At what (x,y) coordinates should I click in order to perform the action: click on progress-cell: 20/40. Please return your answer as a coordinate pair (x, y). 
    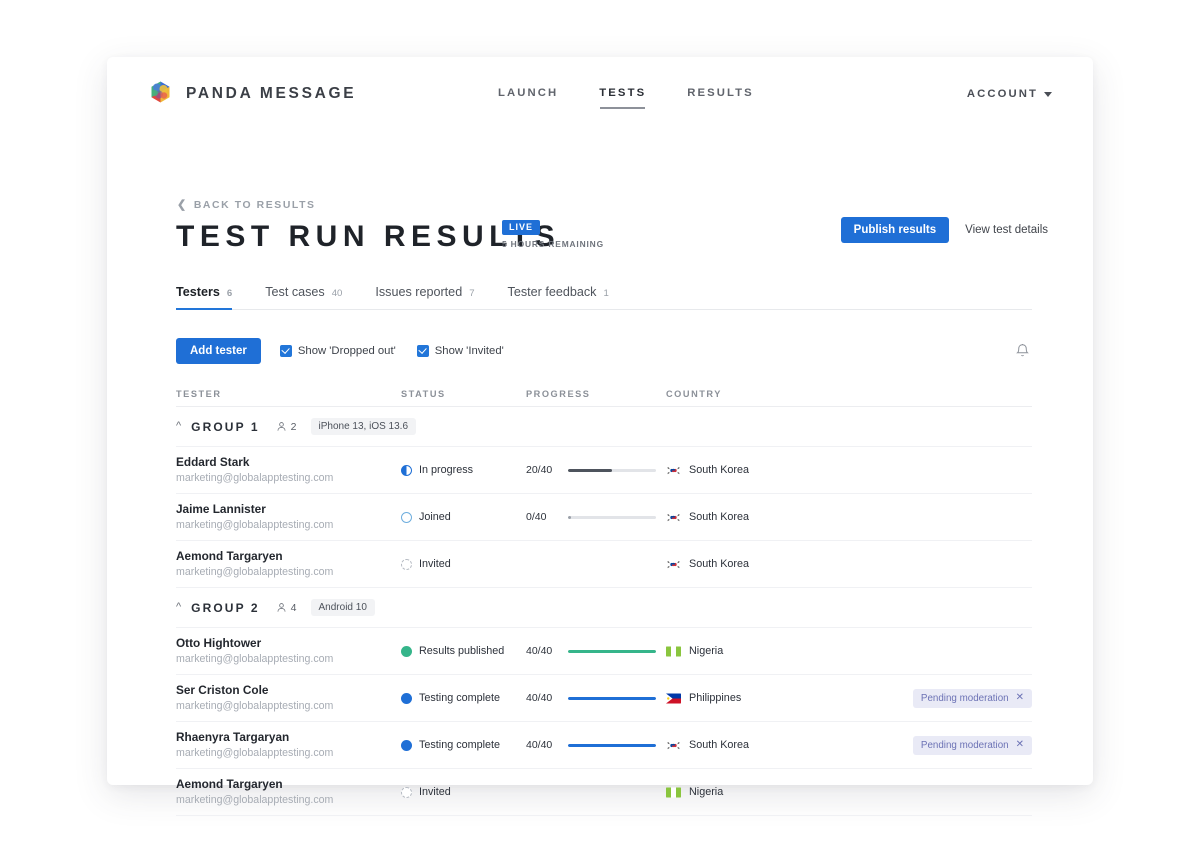
    Looking at the image, I should click on (596, 470).